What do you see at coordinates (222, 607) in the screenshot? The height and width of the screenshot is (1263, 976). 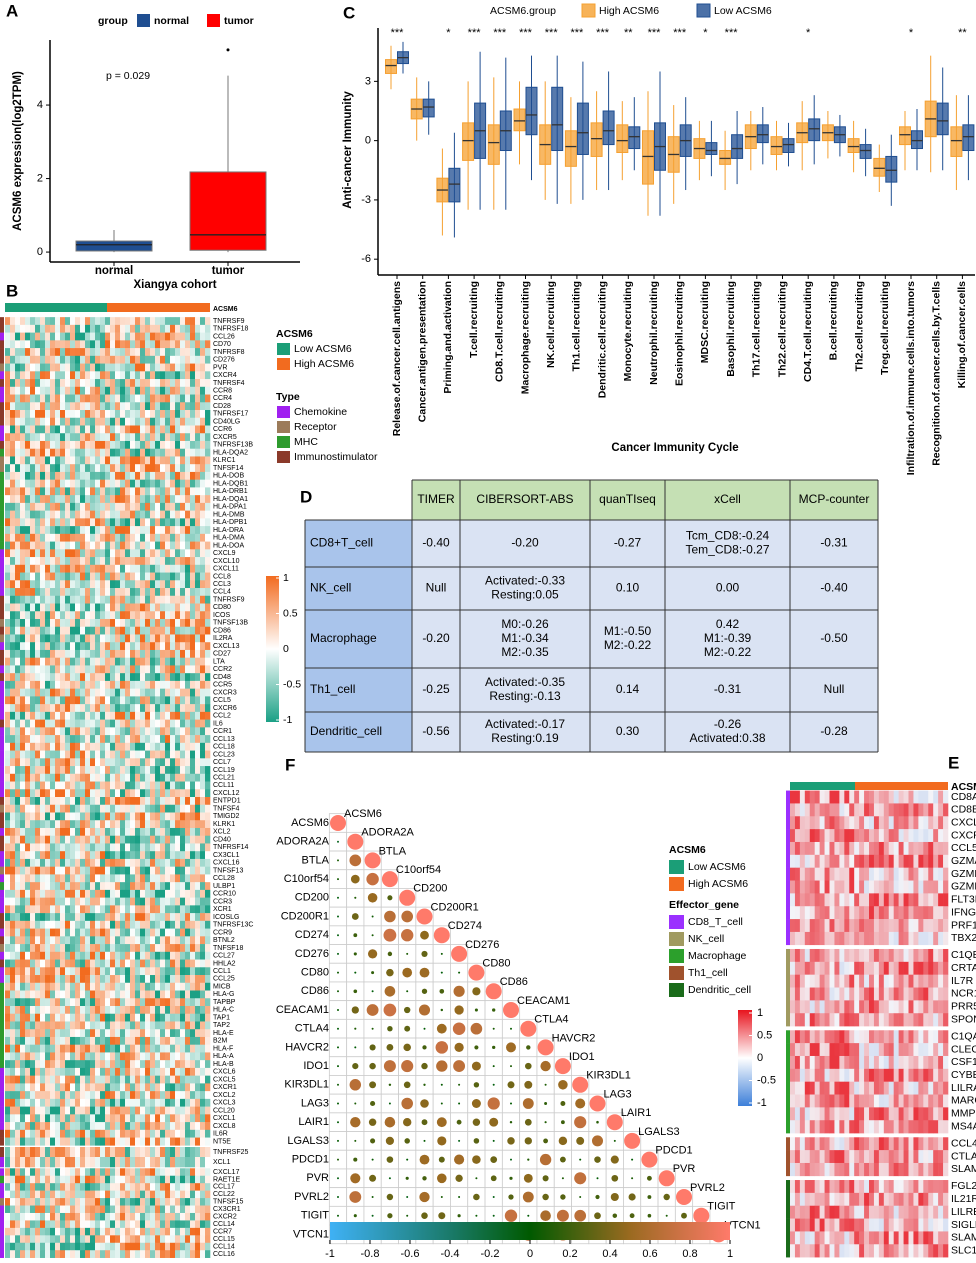 I see `row-label: CD80` at bounding box center [222, 607].